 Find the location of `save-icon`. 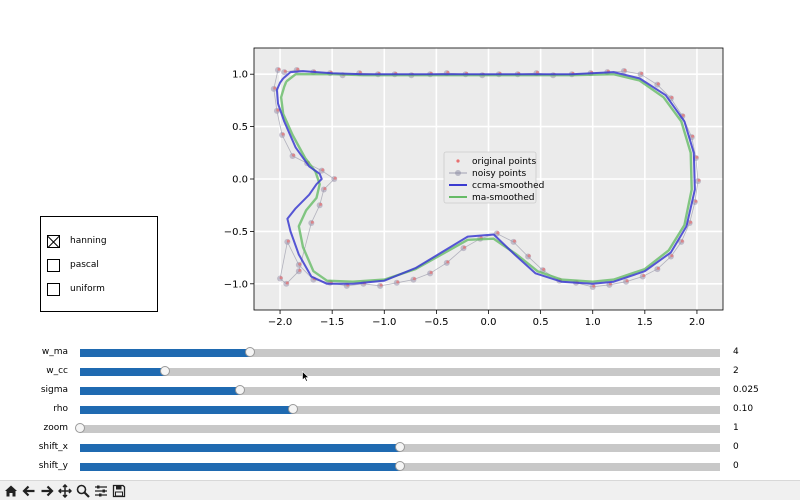

save-icon is located at coordinates (119, 490).